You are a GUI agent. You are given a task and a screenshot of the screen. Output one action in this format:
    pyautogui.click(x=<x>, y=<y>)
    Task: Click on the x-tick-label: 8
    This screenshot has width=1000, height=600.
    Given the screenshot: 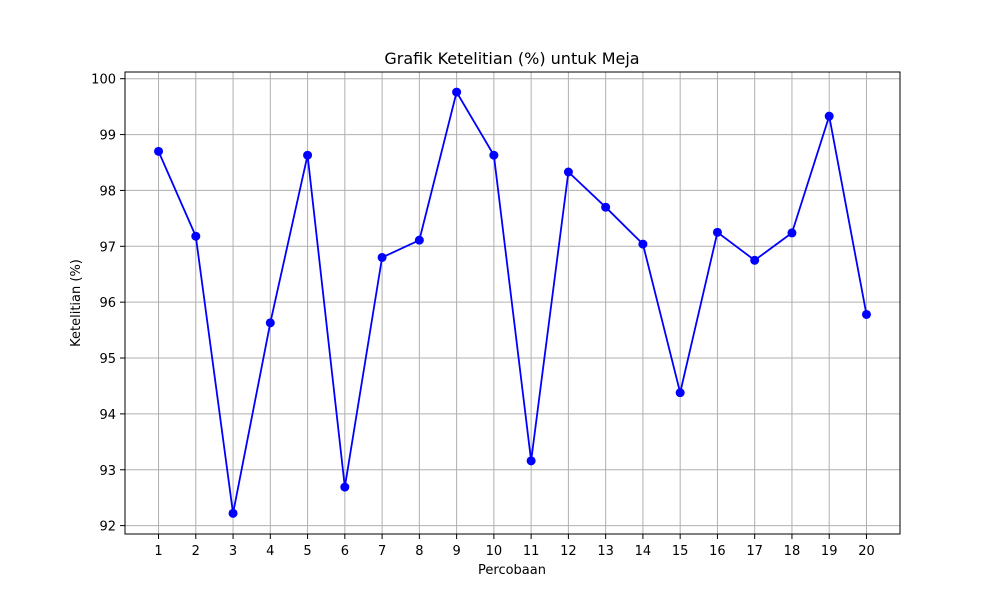 What is the action you would take?
    pyautogui.click(x=419, y=551)
    